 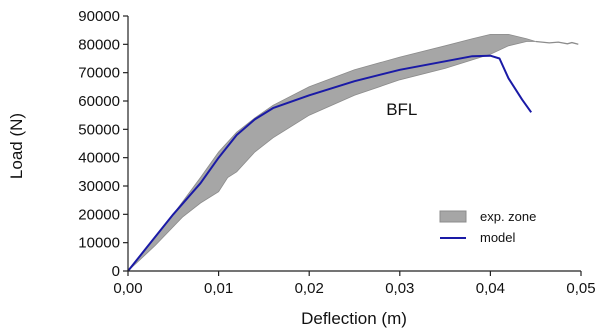 What do you see at coordinates (399, 288) in the screenshot?
I see `x-tick-label: 0,03` at bounding box center [399, 288].